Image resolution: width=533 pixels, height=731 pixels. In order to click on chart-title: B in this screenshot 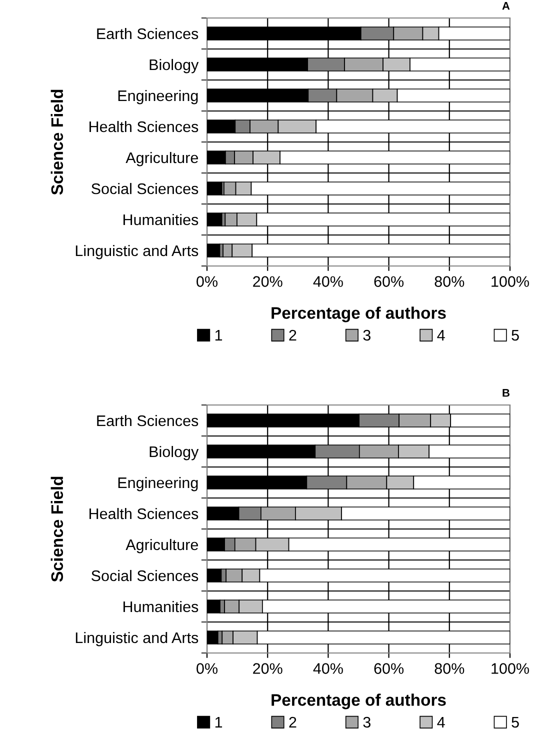, I will do `click(506, 393)`.